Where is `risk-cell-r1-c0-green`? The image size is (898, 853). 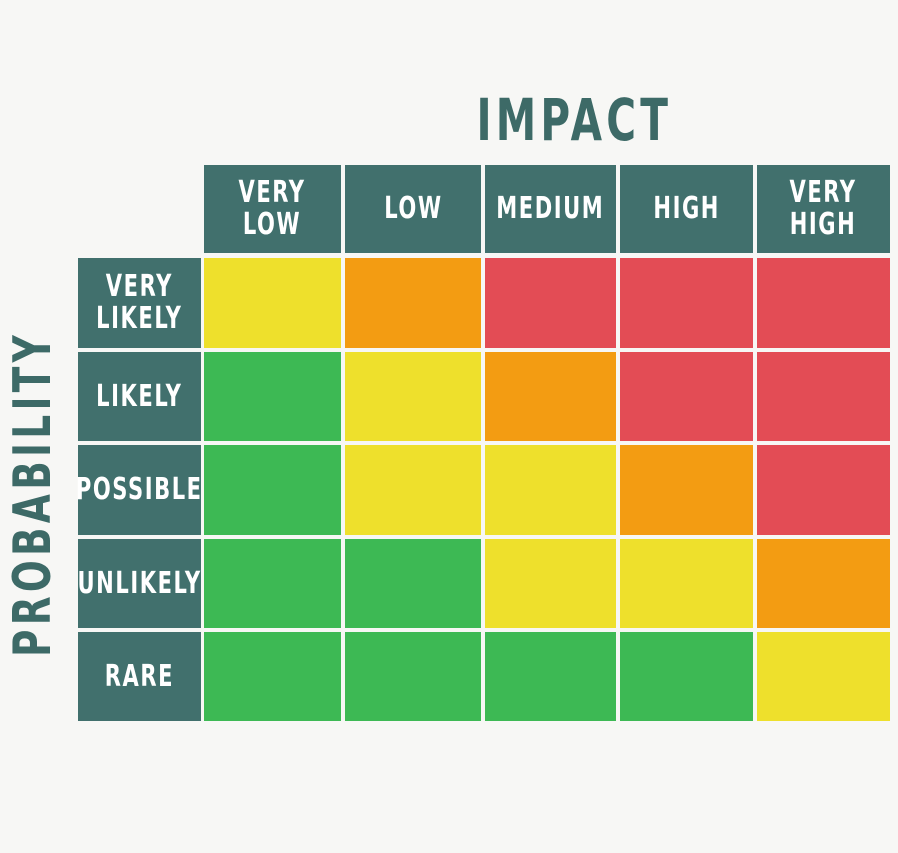
risk-cell-r1-c0-green is located at coordinates (272, 396).